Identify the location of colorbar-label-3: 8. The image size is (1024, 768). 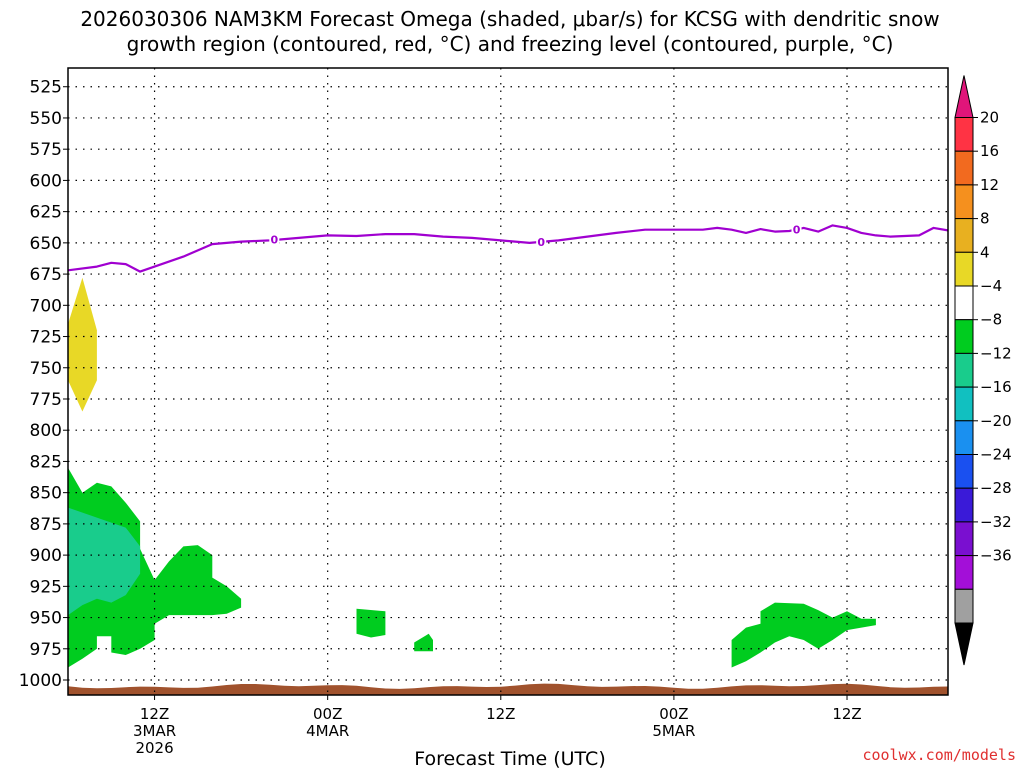
(985, 219).